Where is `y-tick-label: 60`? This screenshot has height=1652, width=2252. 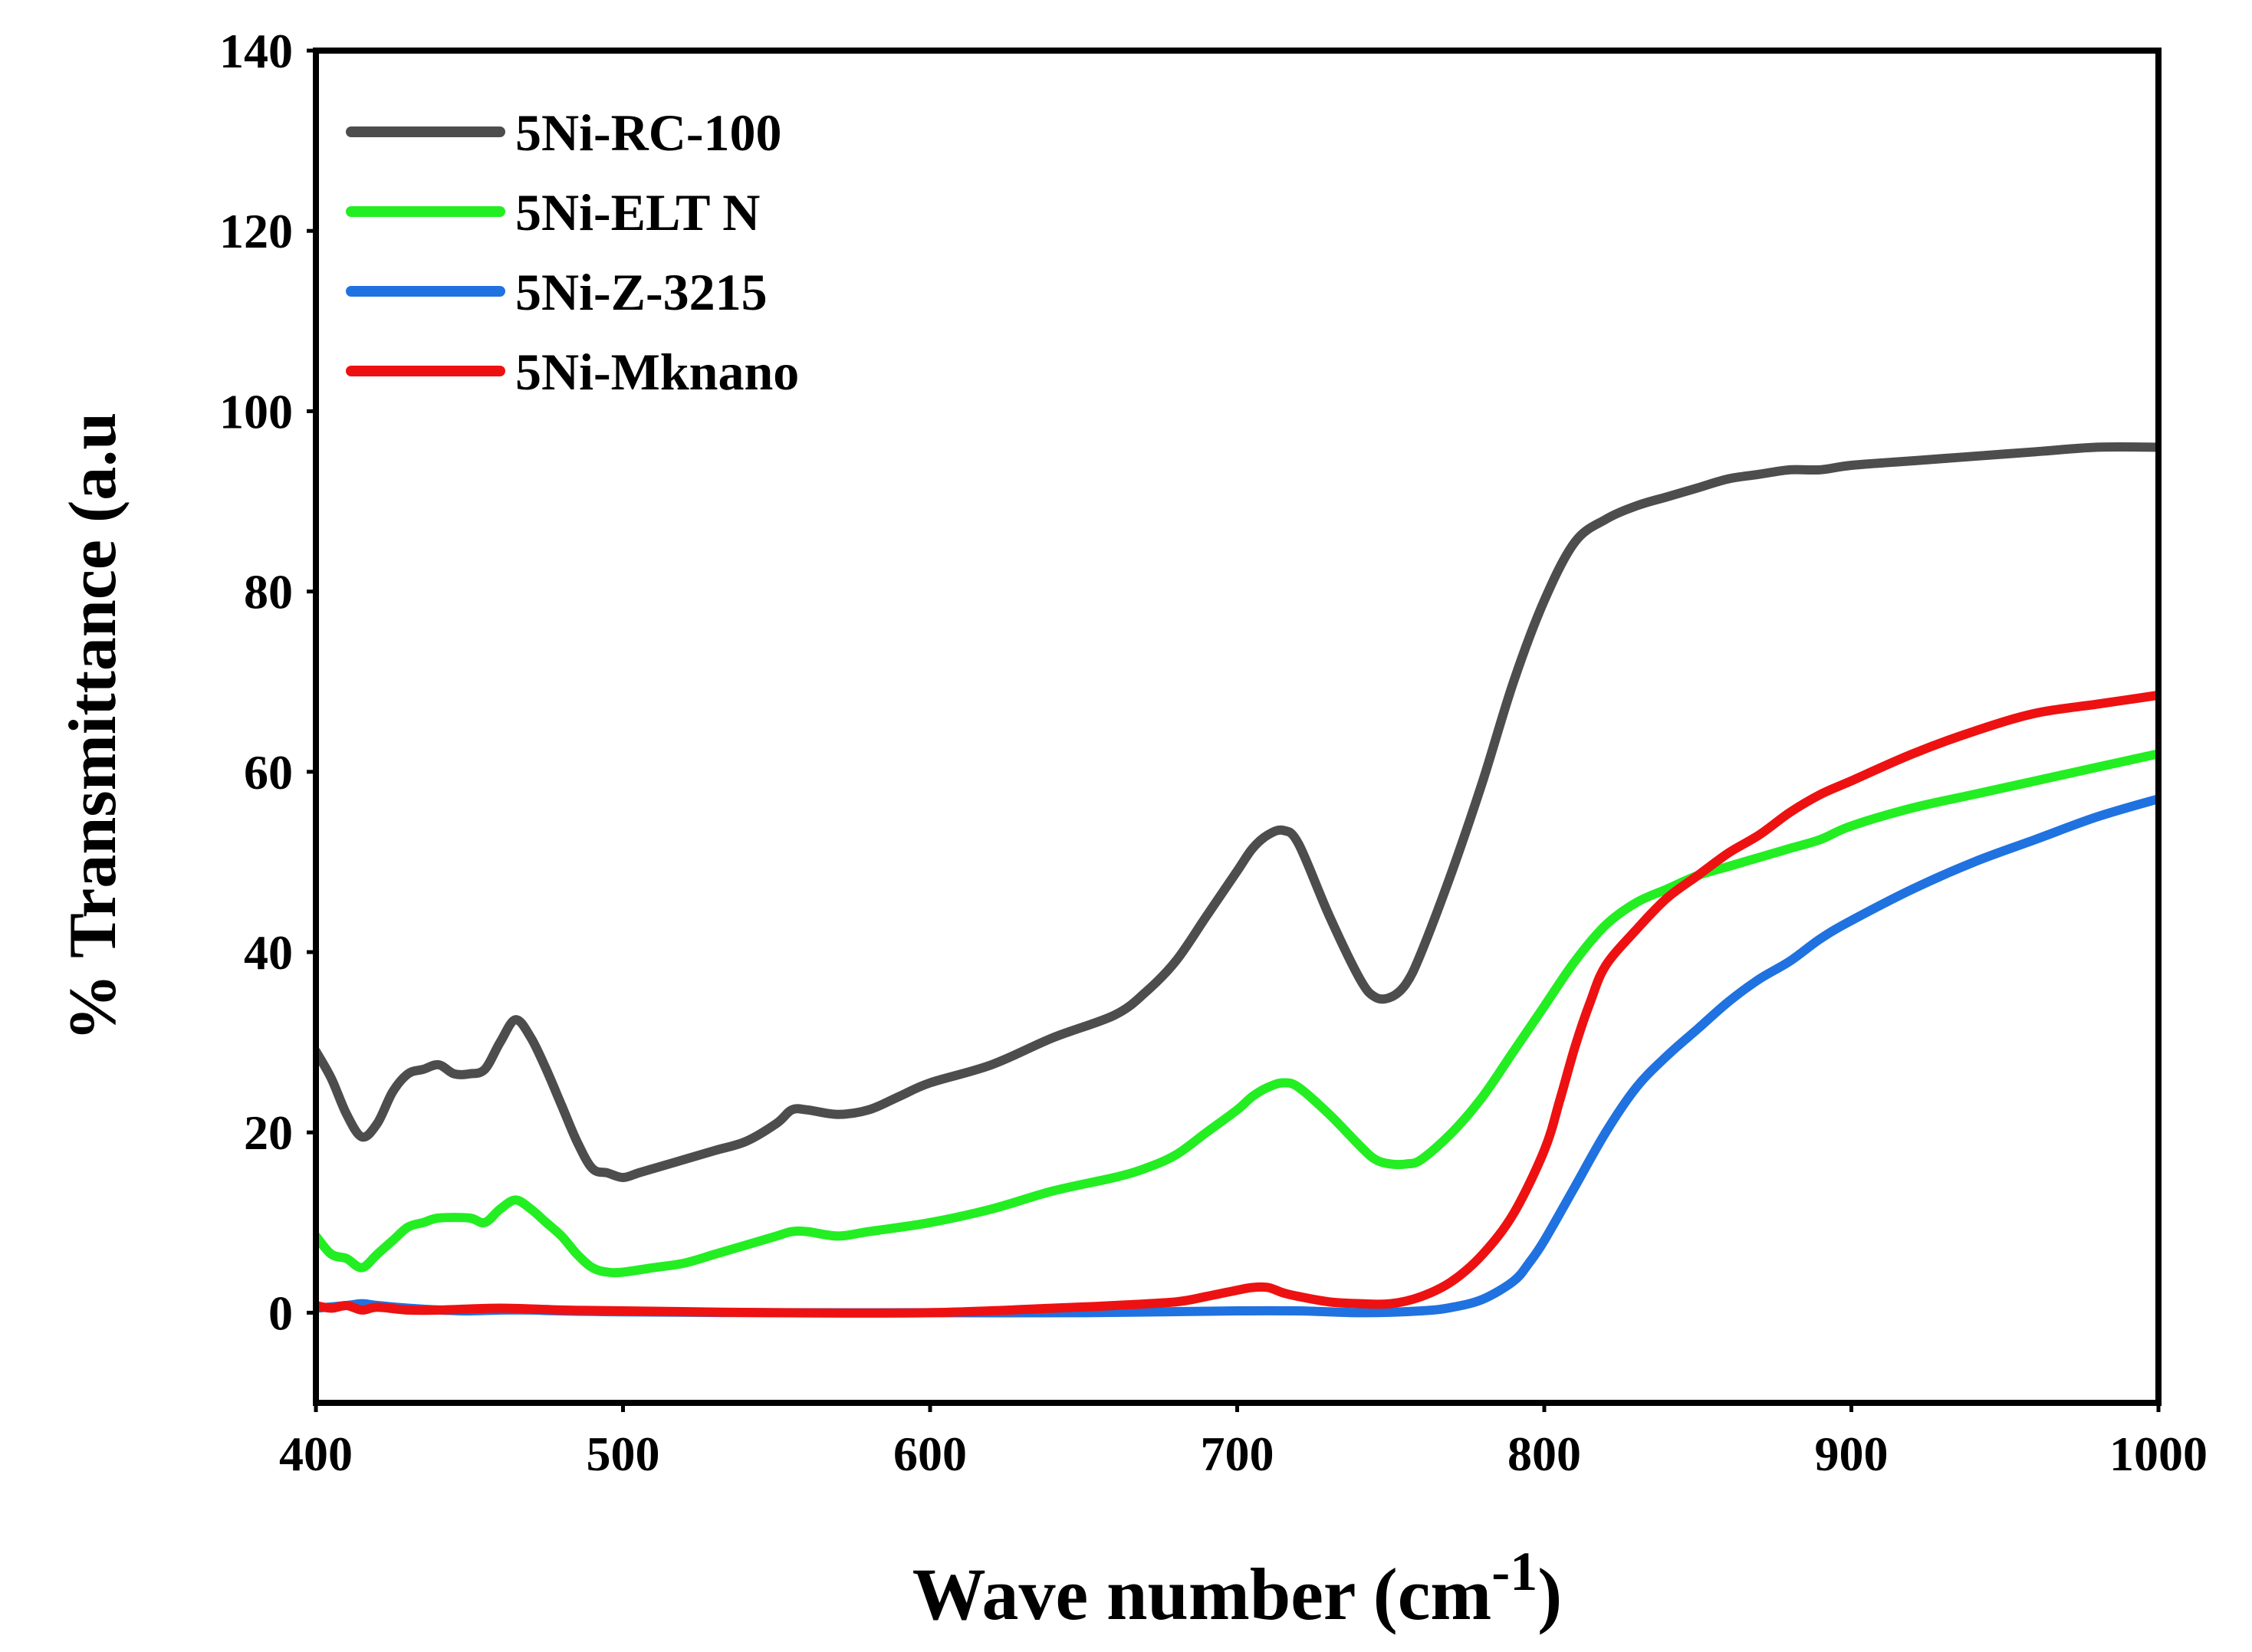
y-tick-label: 60 is located at coordinates (268, 772).